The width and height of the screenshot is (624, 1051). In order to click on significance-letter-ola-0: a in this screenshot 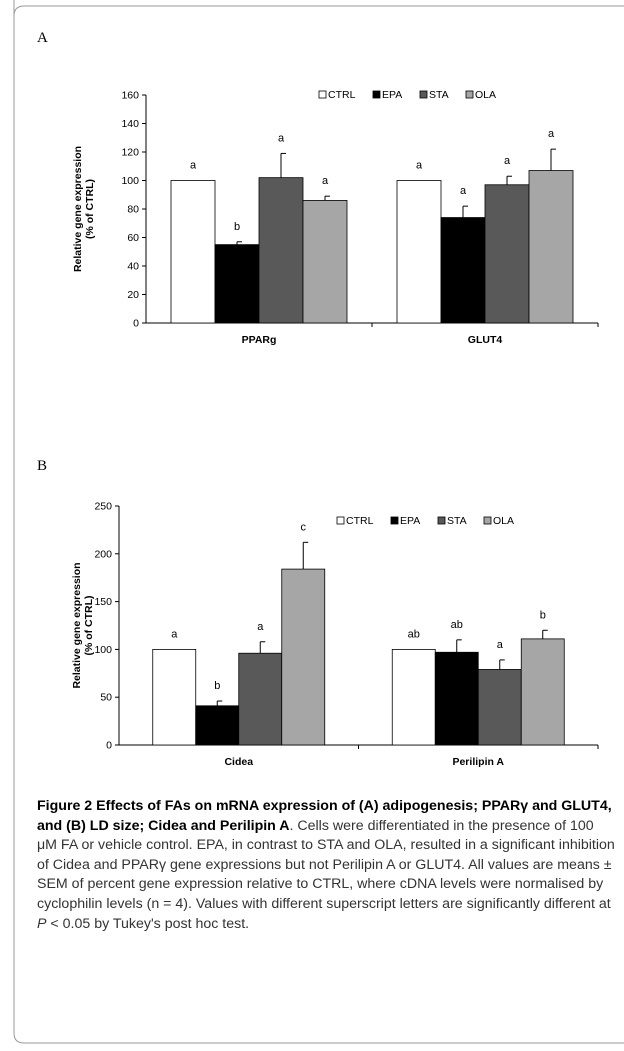, I will do `click(325, 181)`.